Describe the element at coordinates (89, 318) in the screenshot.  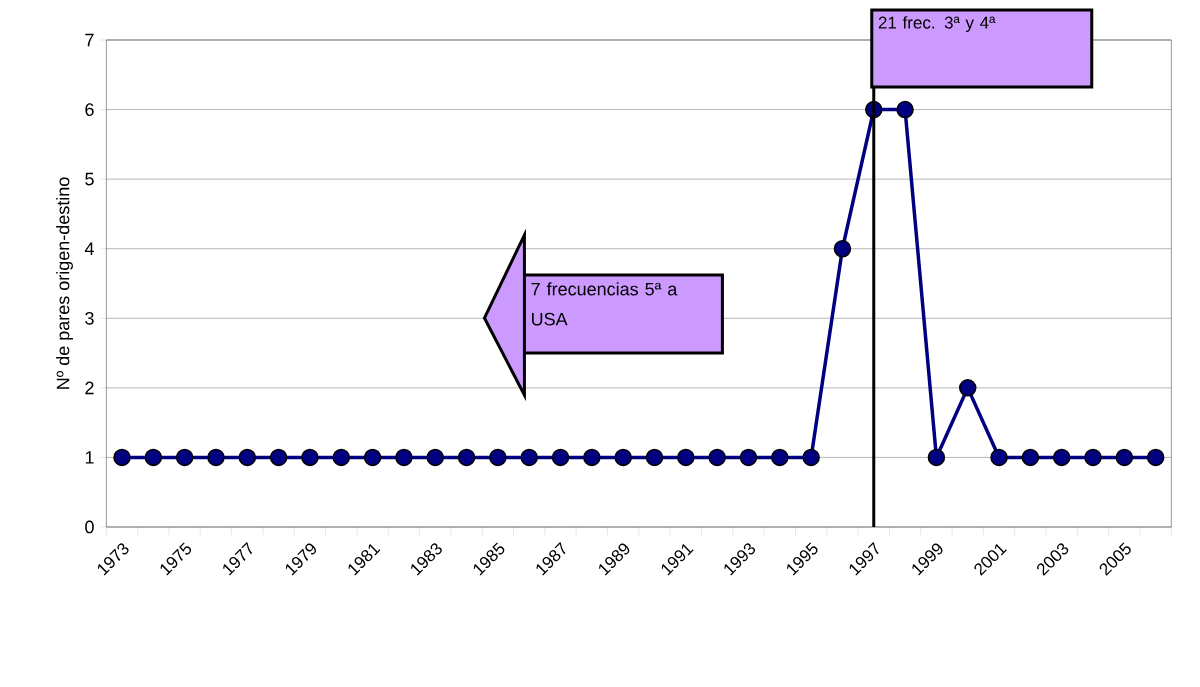
I see `y-tick-label: 3` at that location.